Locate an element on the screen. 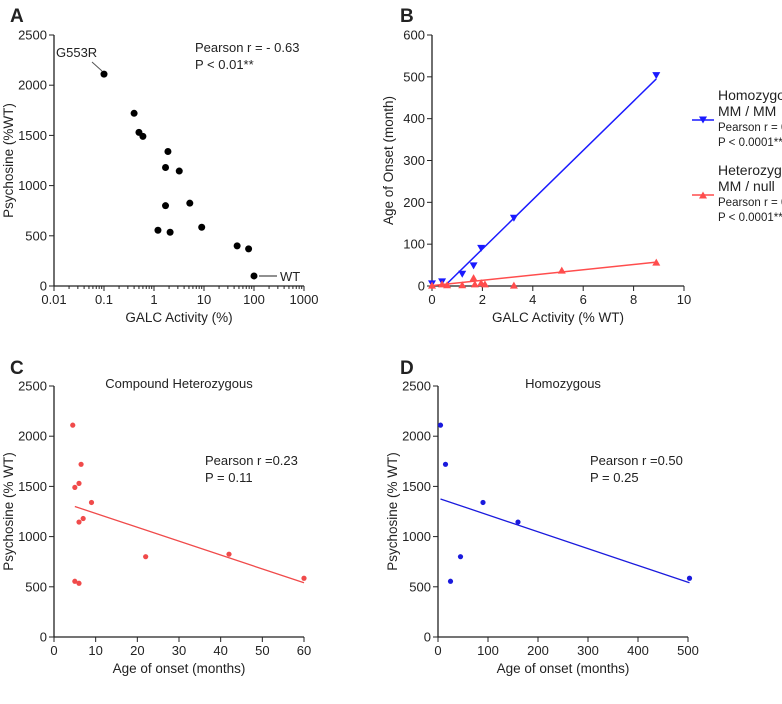  x-tick-label: 30 is located at coordinates (179, 650).